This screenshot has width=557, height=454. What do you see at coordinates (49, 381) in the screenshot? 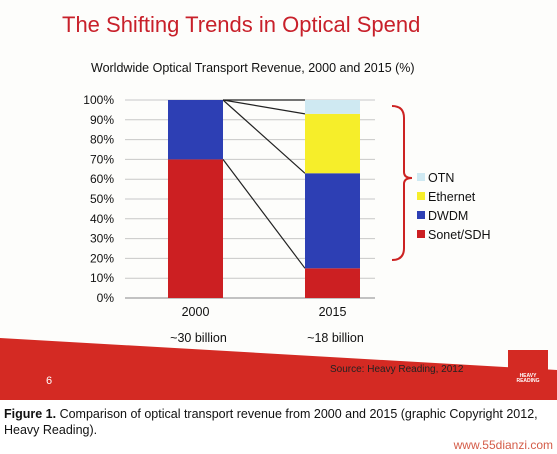
I see `slide-number: 6` at bounding box center [49, 381].